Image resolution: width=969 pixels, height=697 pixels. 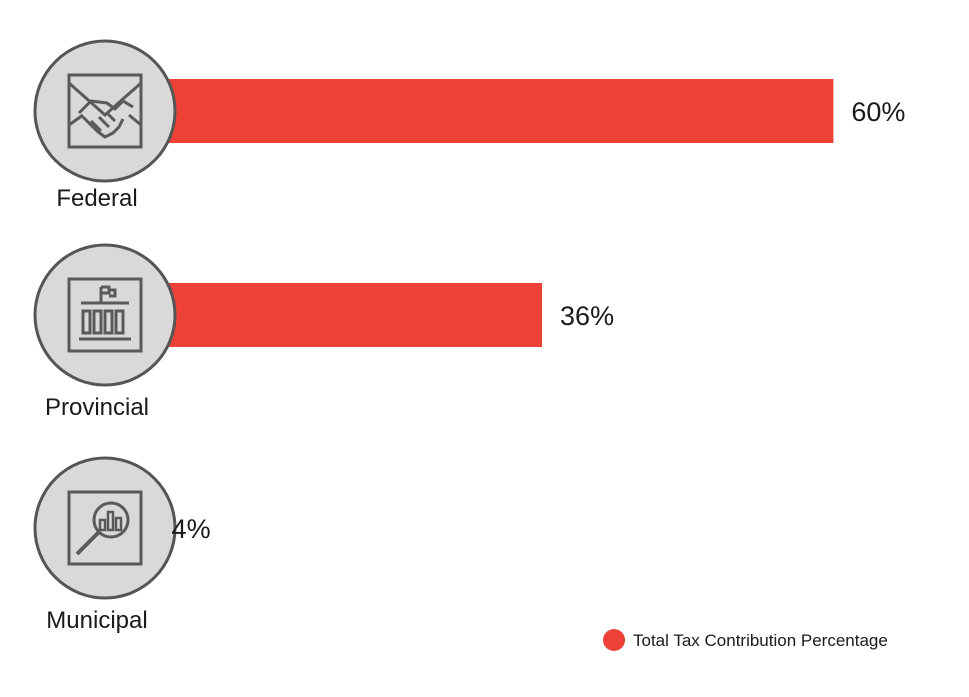 What do you see at coordinates (878, 112) in the screenshot?
I see `value-label-federal: 60%` at bounding box center [878, 112].